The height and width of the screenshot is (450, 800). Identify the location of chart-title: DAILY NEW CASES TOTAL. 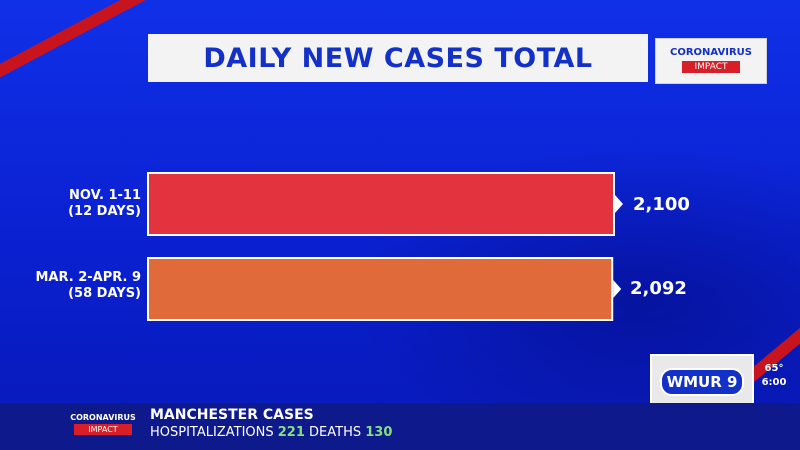
(398, 58).